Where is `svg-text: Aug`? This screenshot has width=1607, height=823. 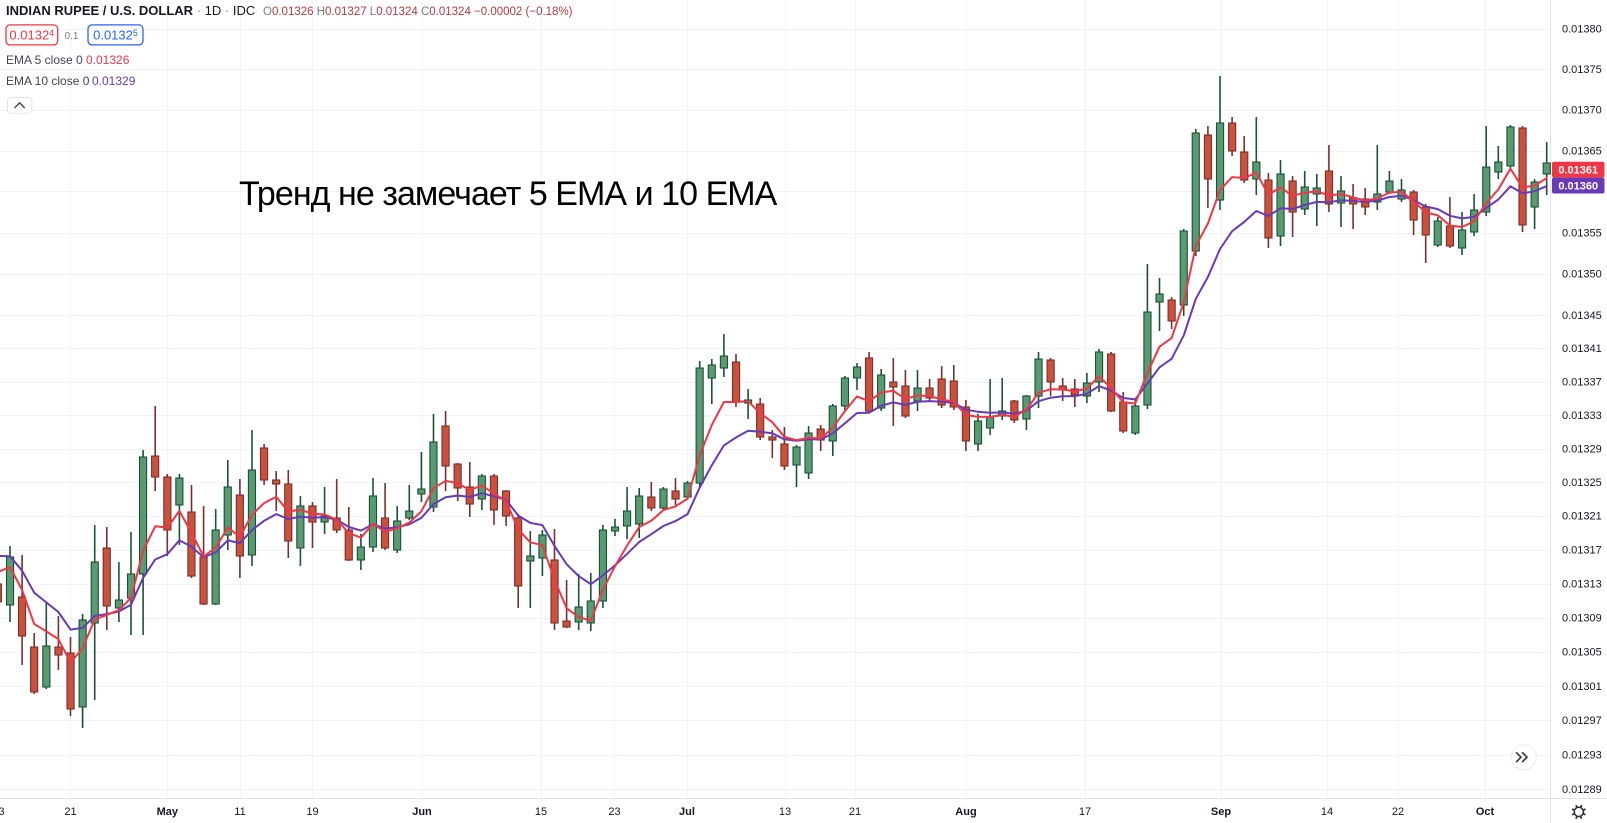
svg-text: Aug is located at coordinates (965, 812).